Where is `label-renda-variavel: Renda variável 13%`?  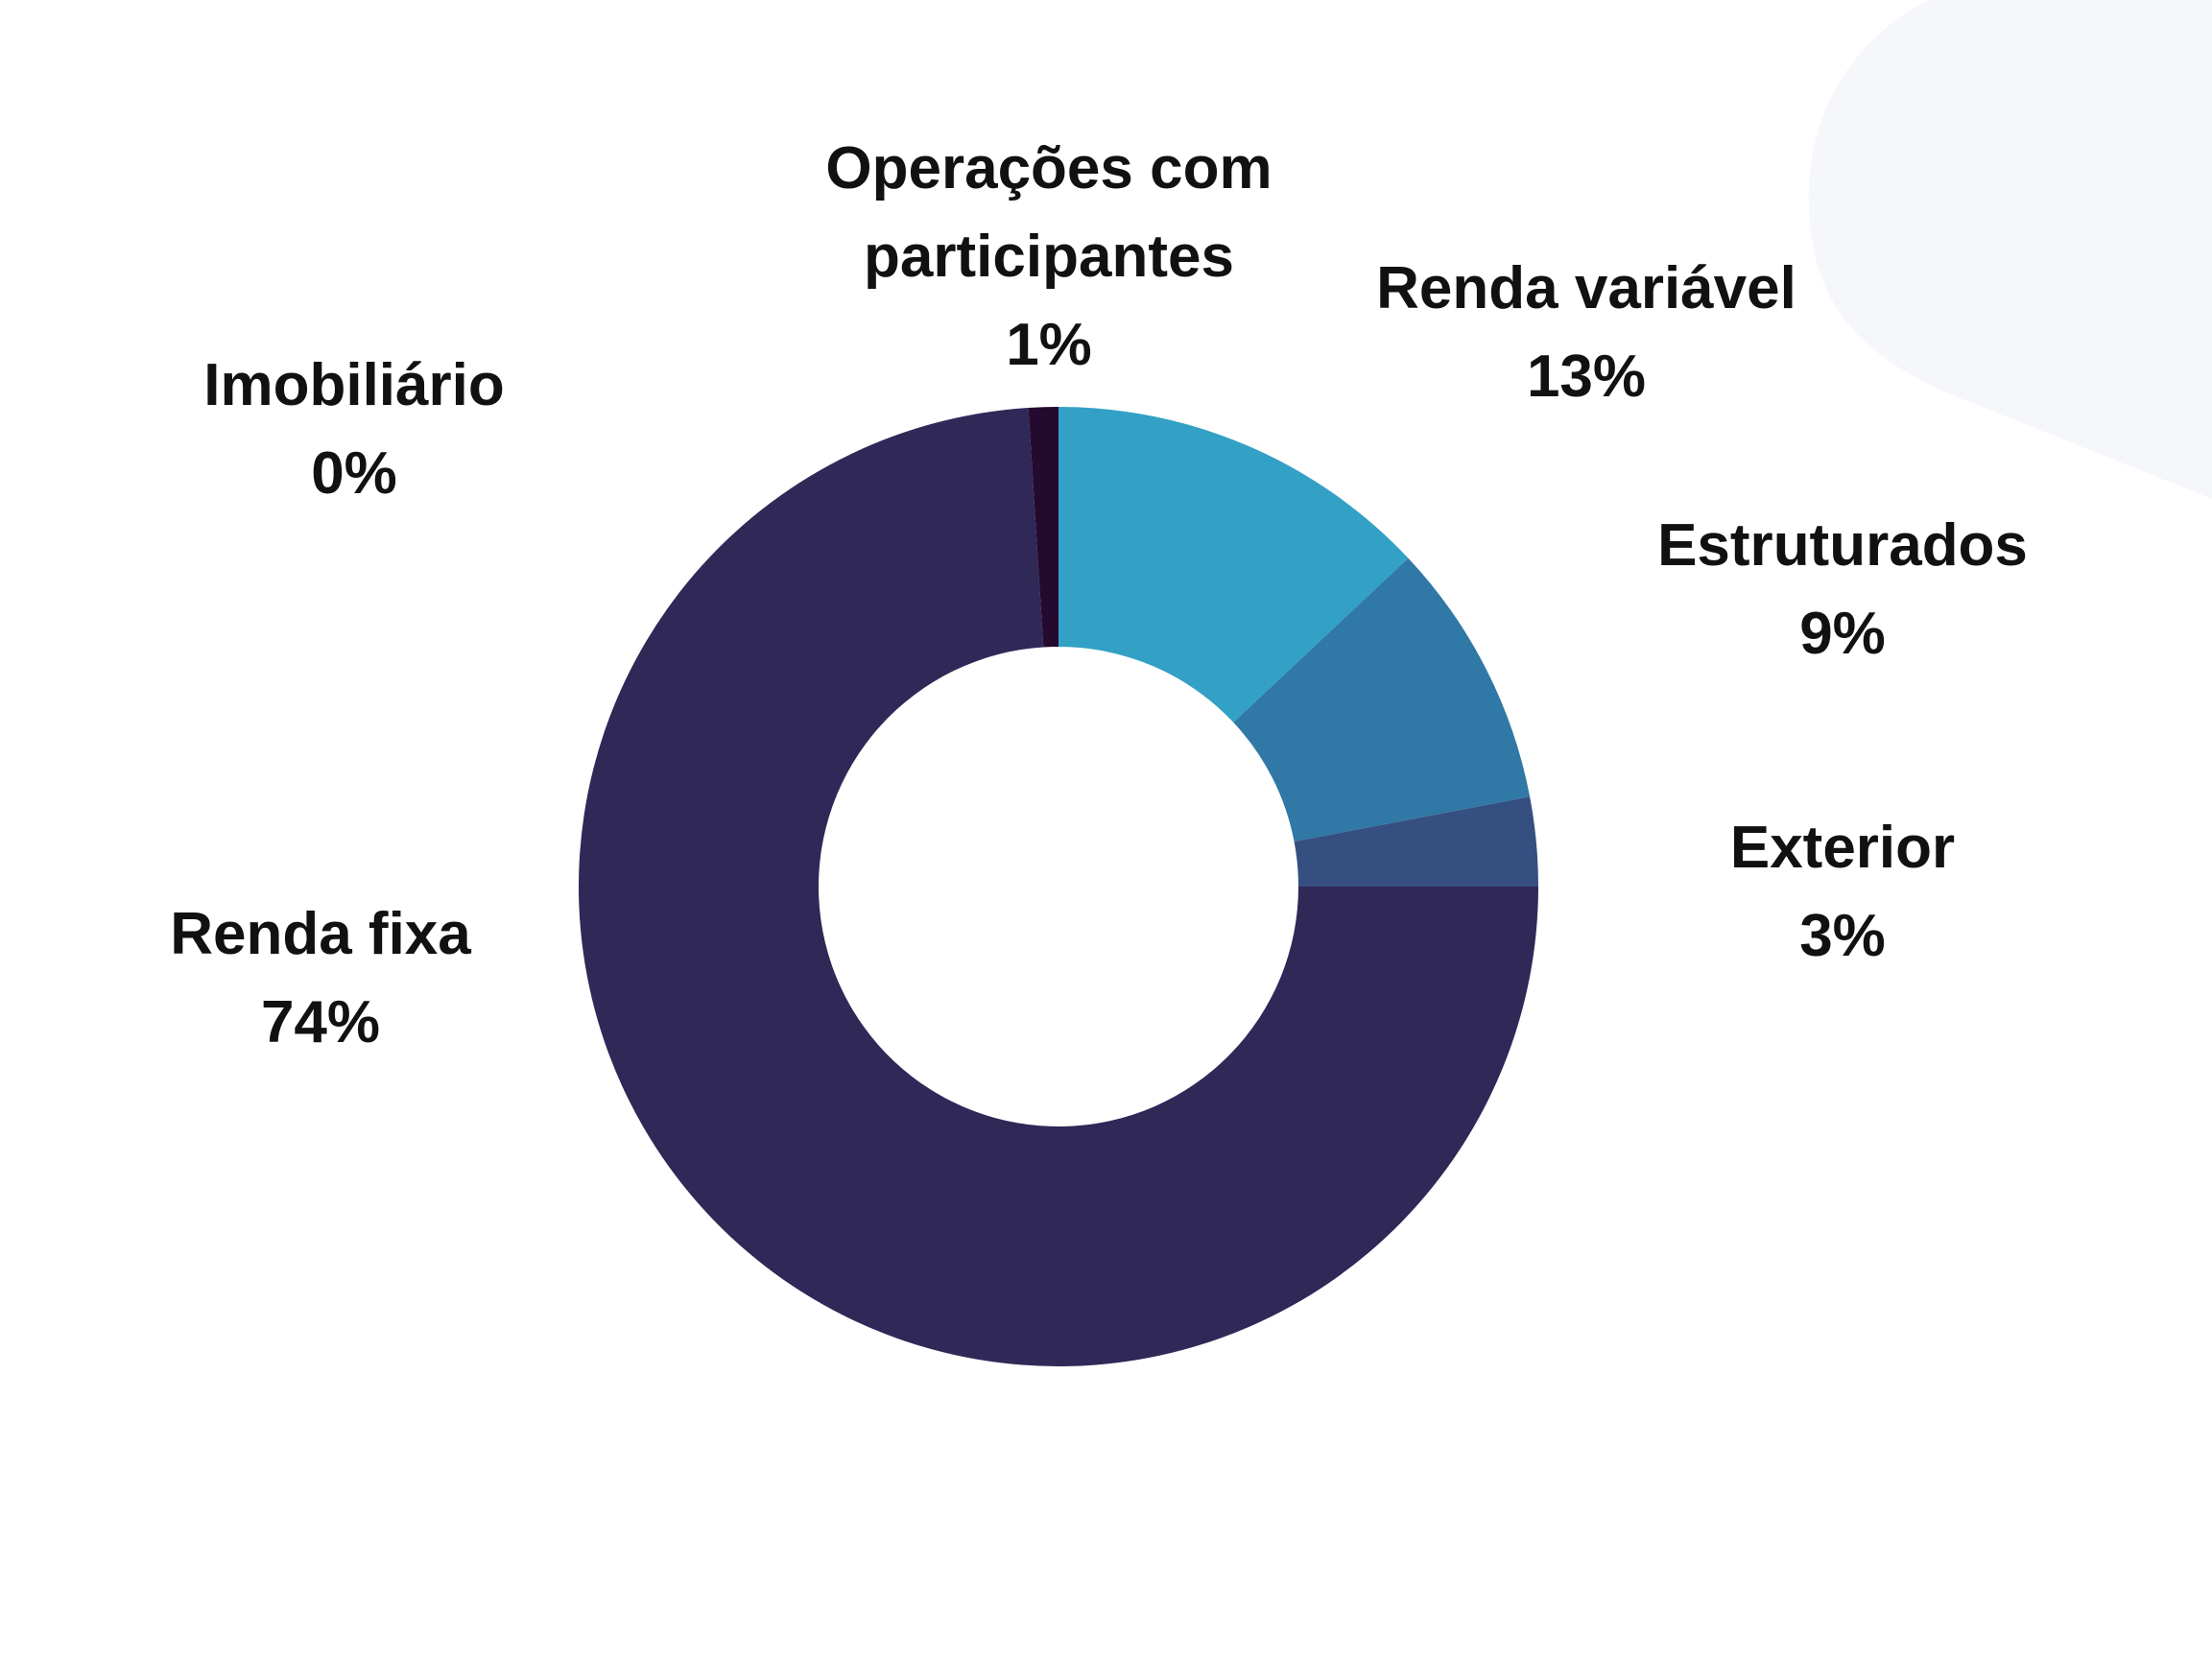 label-renda-variavel: Renda variável 13% is located at coordinates (1586, 333).